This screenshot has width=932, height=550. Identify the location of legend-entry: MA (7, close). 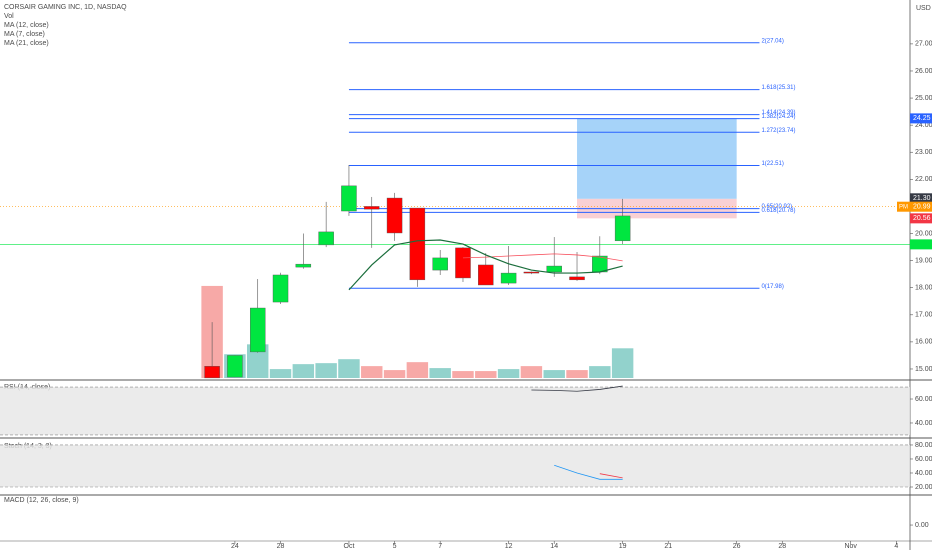
(24, 34).